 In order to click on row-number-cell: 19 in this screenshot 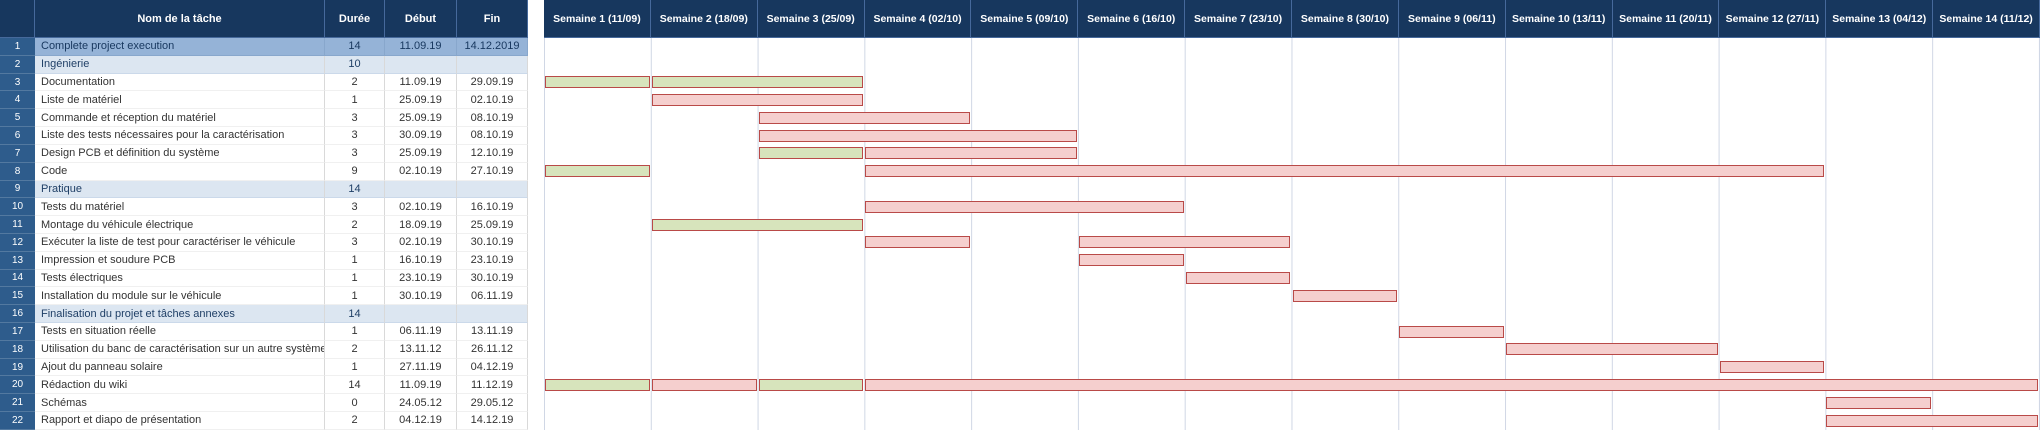, I will do `click(17, 367)`.